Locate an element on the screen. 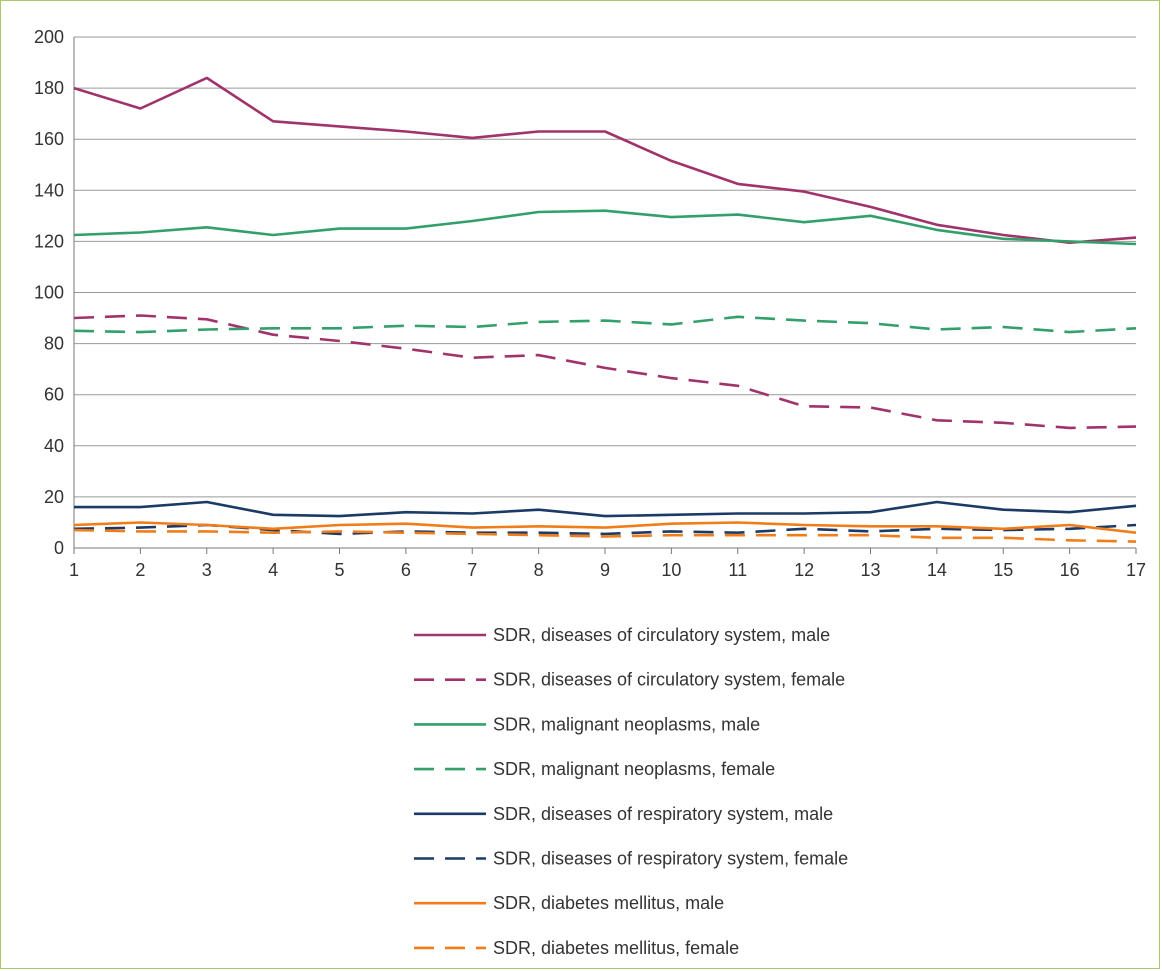  x-tick-label: 3 is located at coordinates (207, 570).